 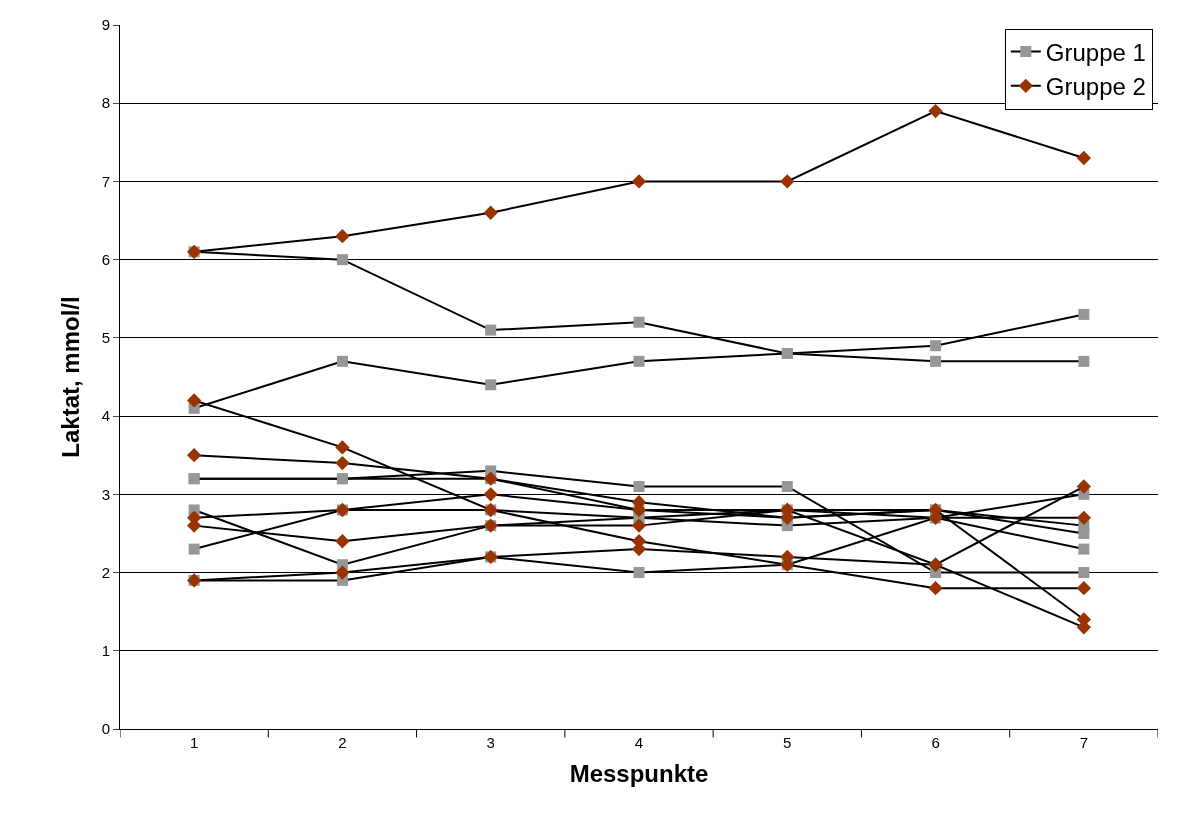 What do you see at coordinates (1095, 52) in the screenshot?
I see `legend-label: Gruppe 1` at bounding box center [1095, 52].